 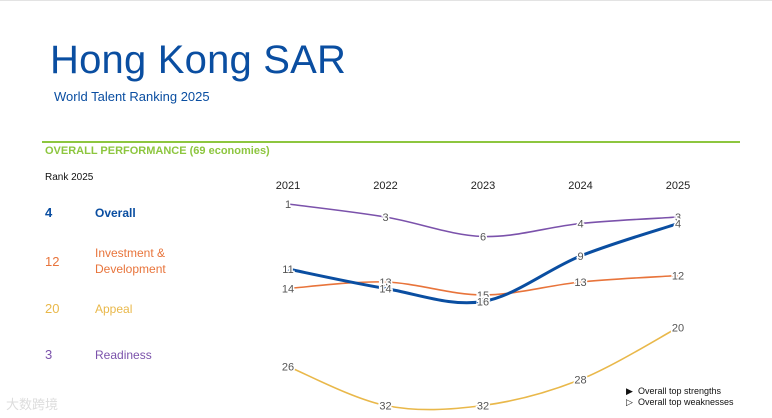 I want to click on legend-strengths-label: Overall top strengths, so click(x=680, y=391).